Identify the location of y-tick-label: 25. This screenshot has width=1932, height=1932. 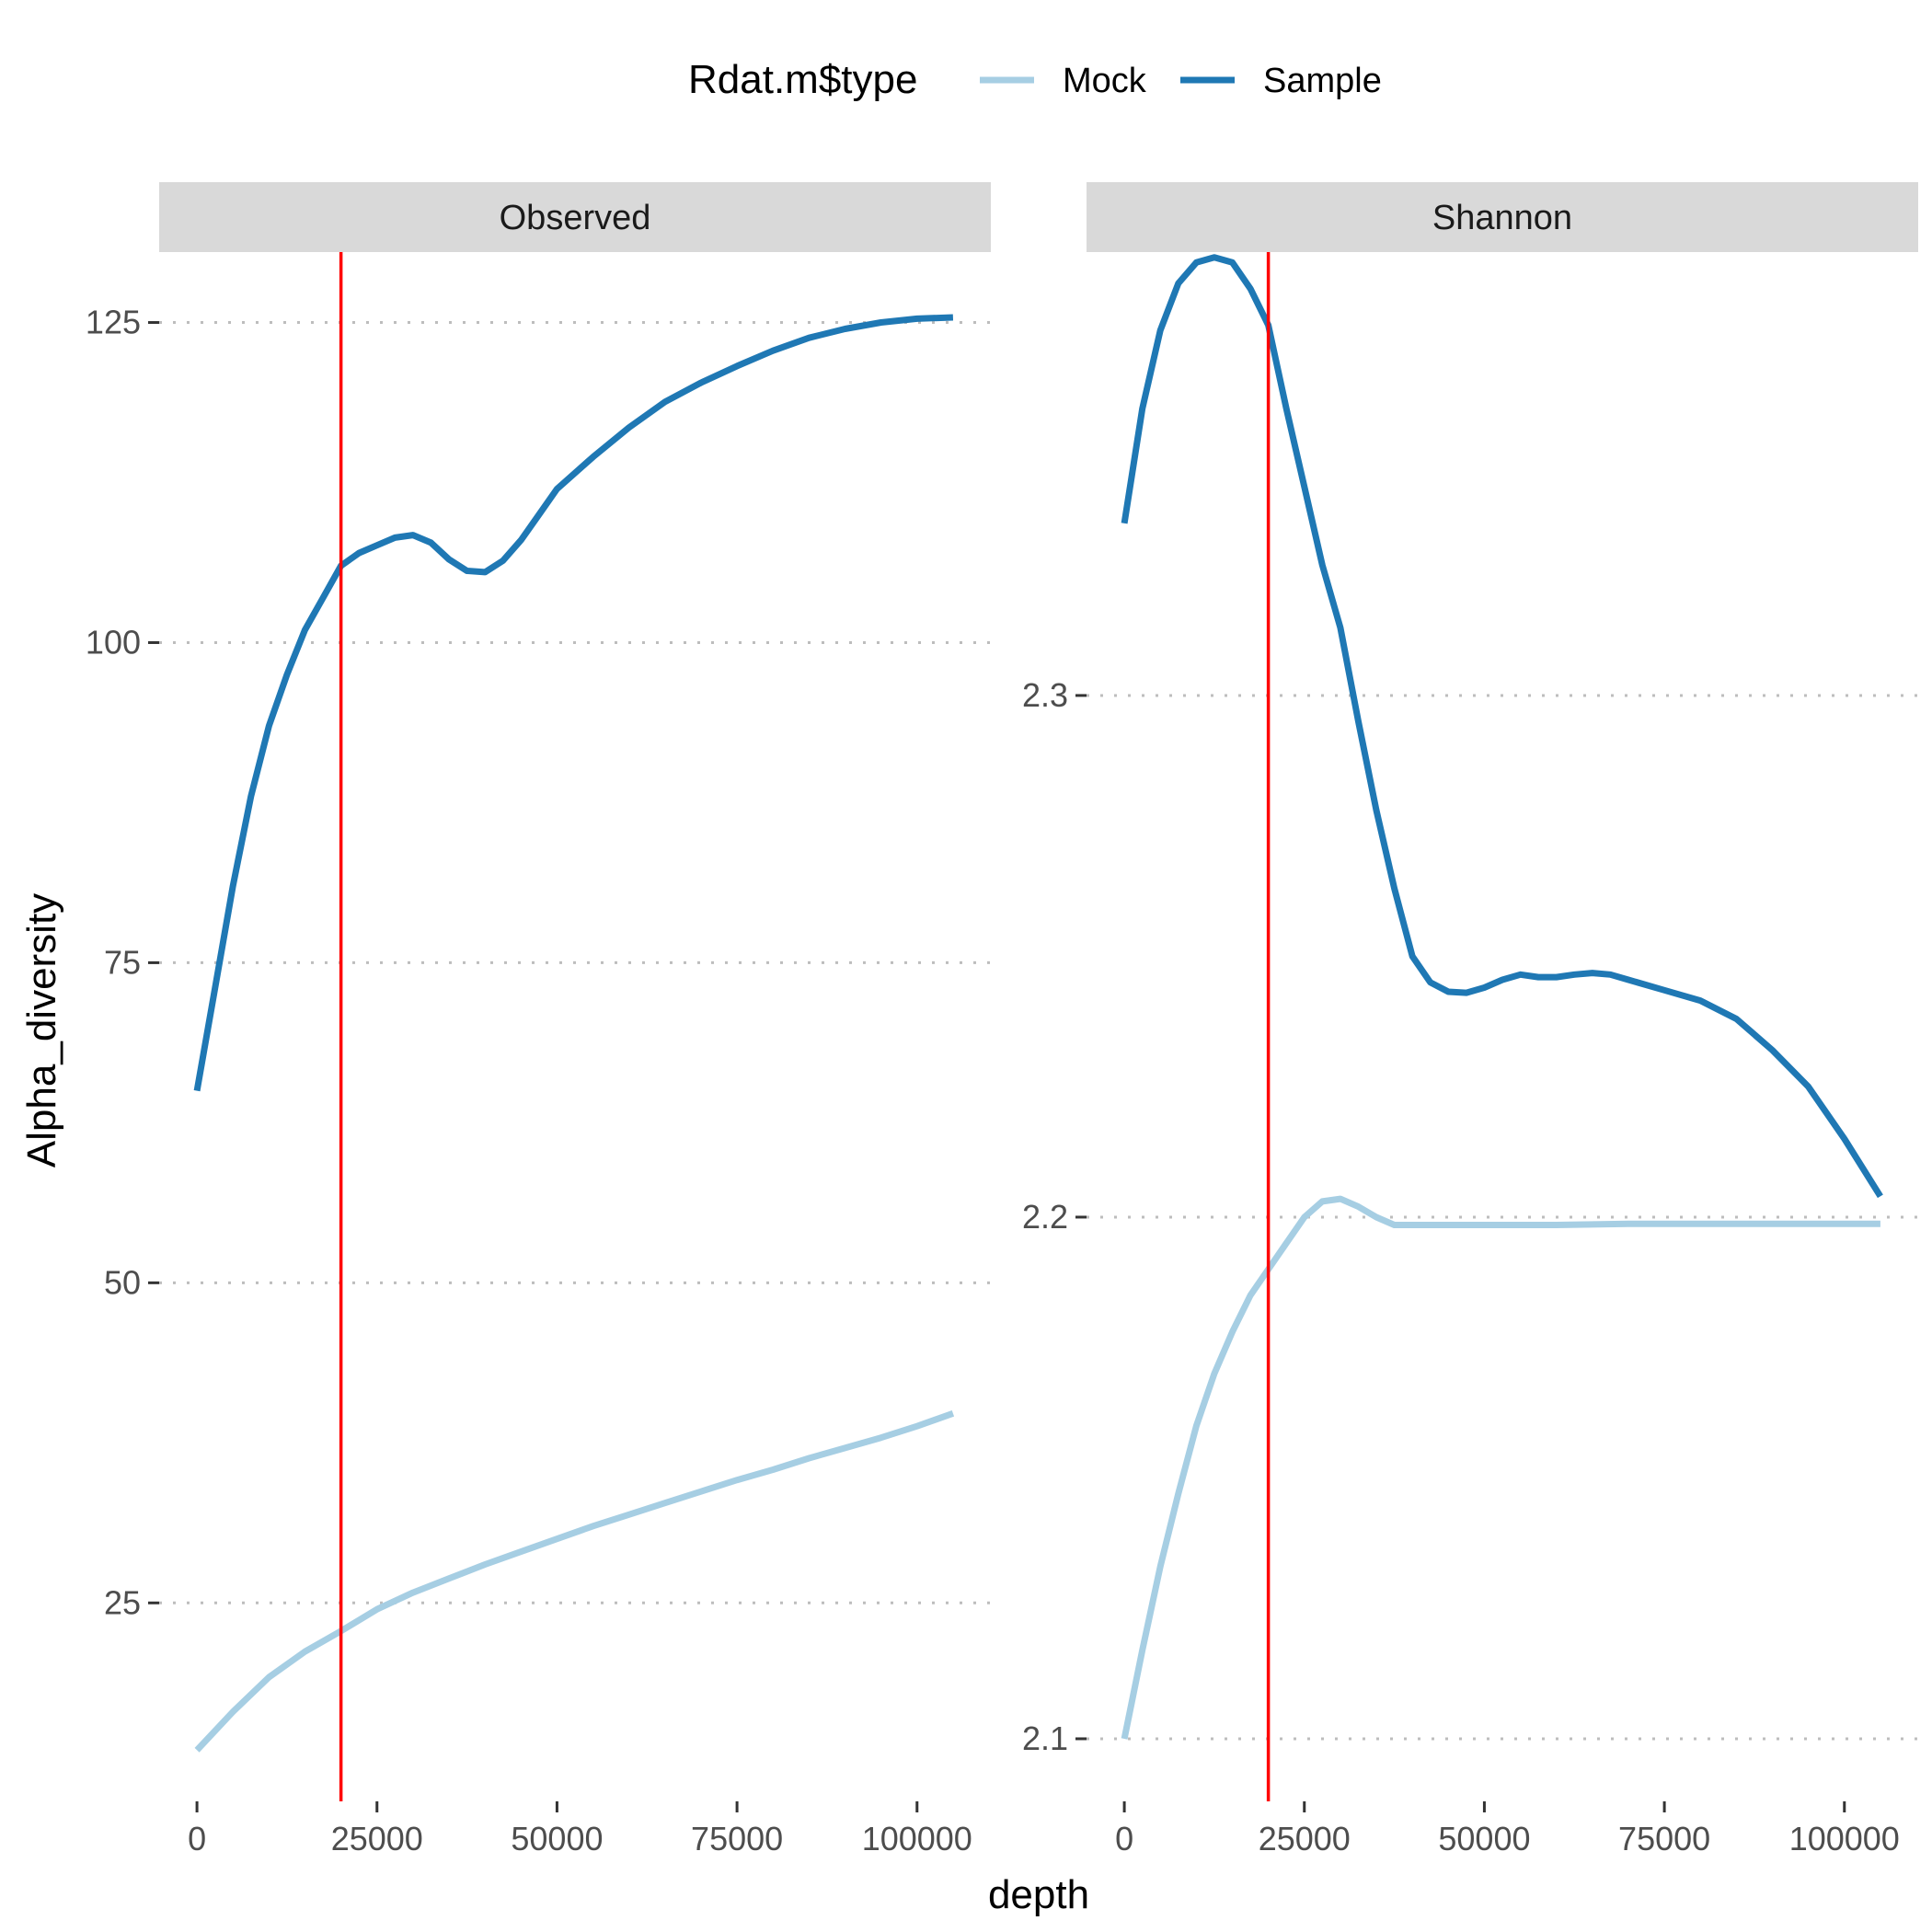
(122, 1602).